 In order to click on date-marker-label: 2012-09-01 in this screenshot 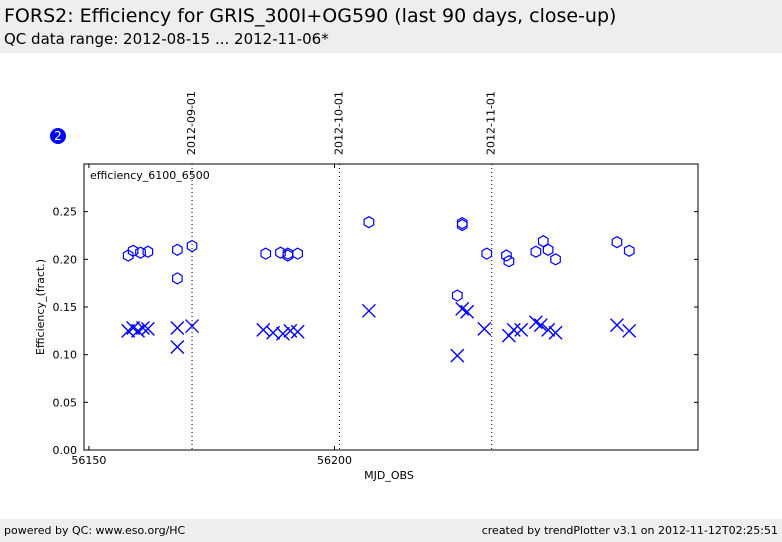, I will do `click(191, 123)`.